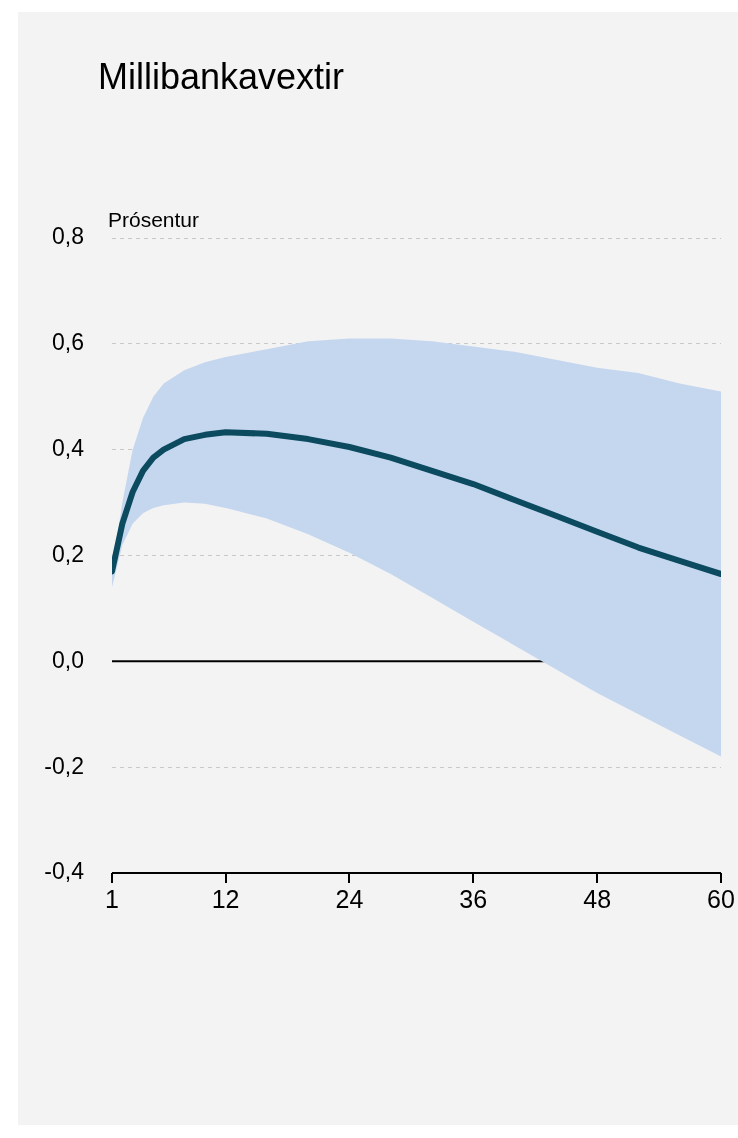  Describe the element at coordinates (473, 898) in the screenshot. I see `x-tick-label: 36` at that location.